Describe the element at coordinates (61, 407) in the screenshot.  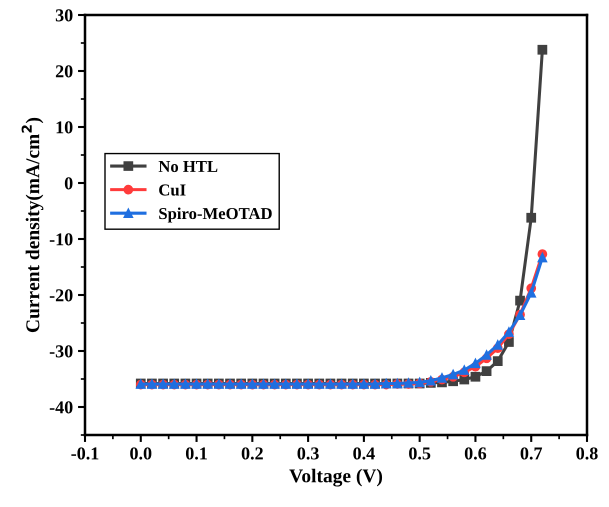
I see `y-tick-label: -40` at that location.